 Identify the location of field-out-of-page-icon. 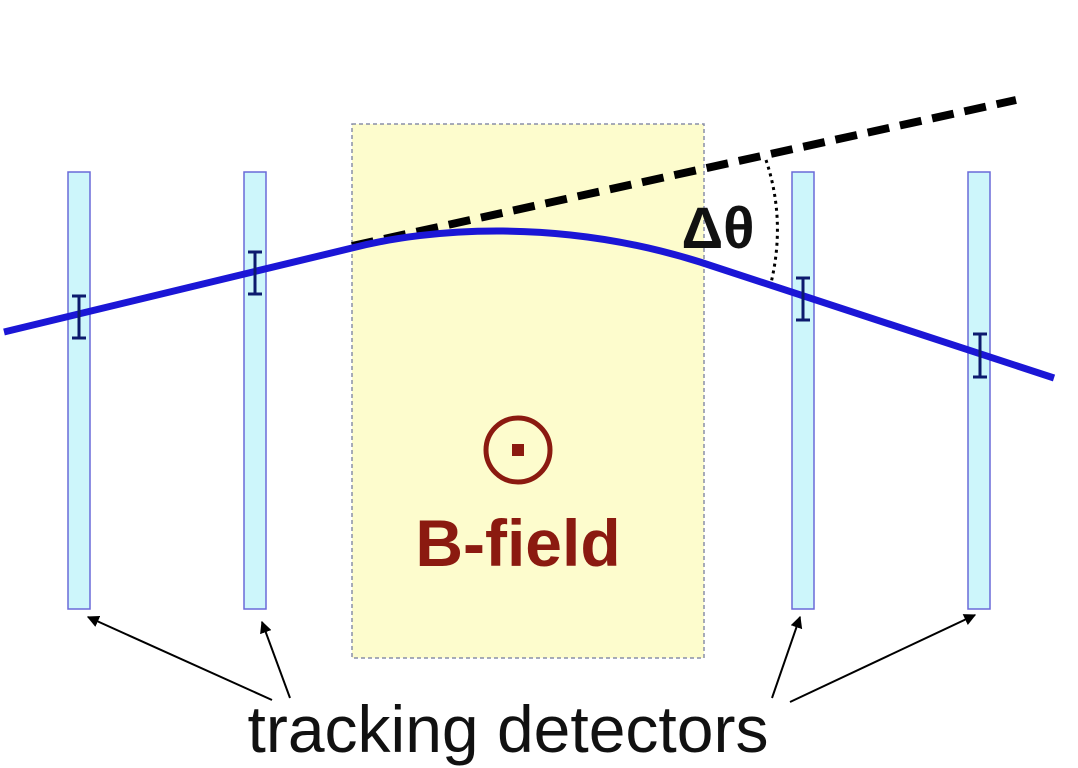
(518, 450).